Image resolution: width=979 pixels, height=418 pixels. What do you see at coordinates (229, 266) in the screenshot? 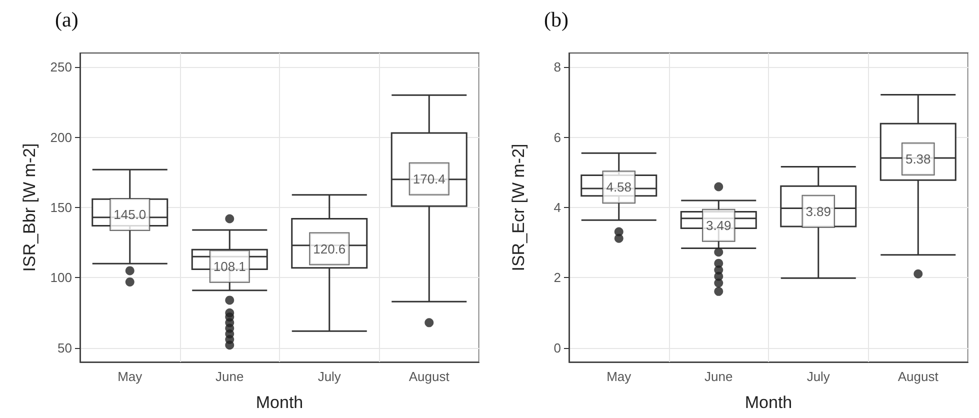
I see `text: 108.1` at bounding box center [229, 266].